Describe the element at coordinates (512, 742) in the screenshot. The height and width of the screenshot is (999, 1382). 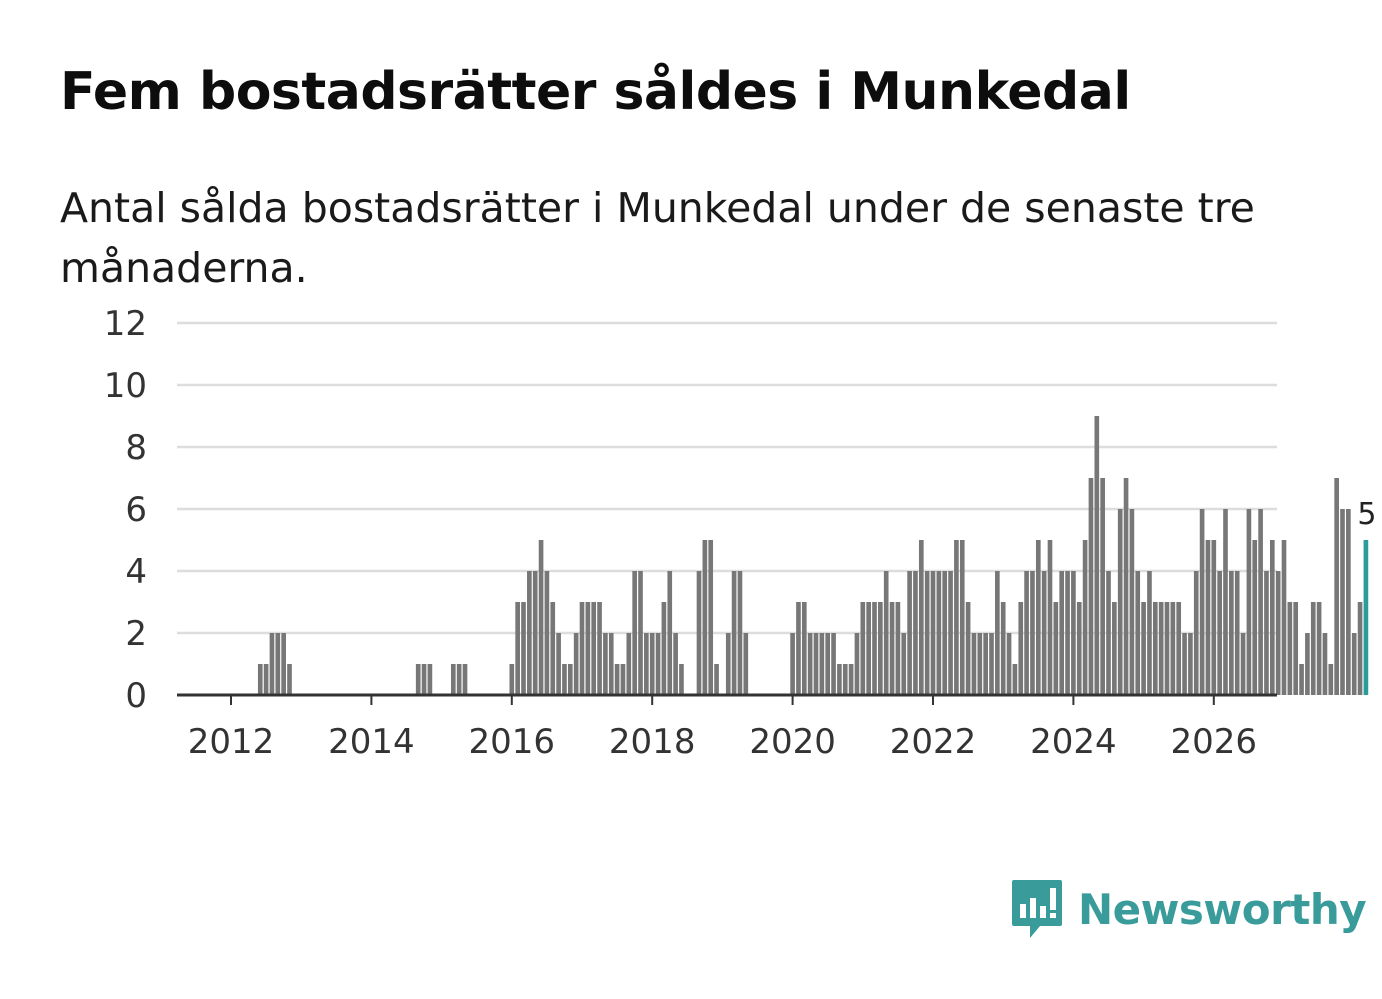
I see `x-tick-label: 2016` at that location.